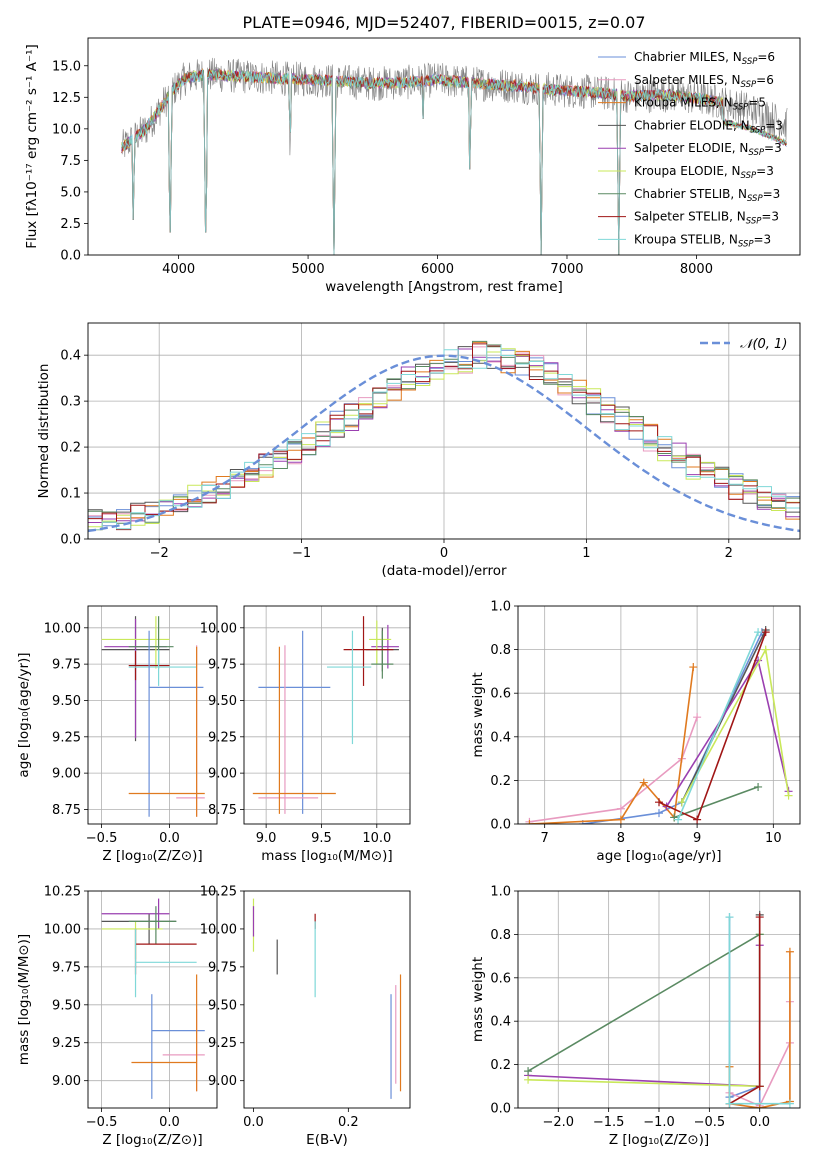 The height and width of the screenshot is (1170, 819). What do you see at coordinates (478, 714) in the screenshot?
I see `y-axis-label: mass weight` at bounding box center [478, 714].